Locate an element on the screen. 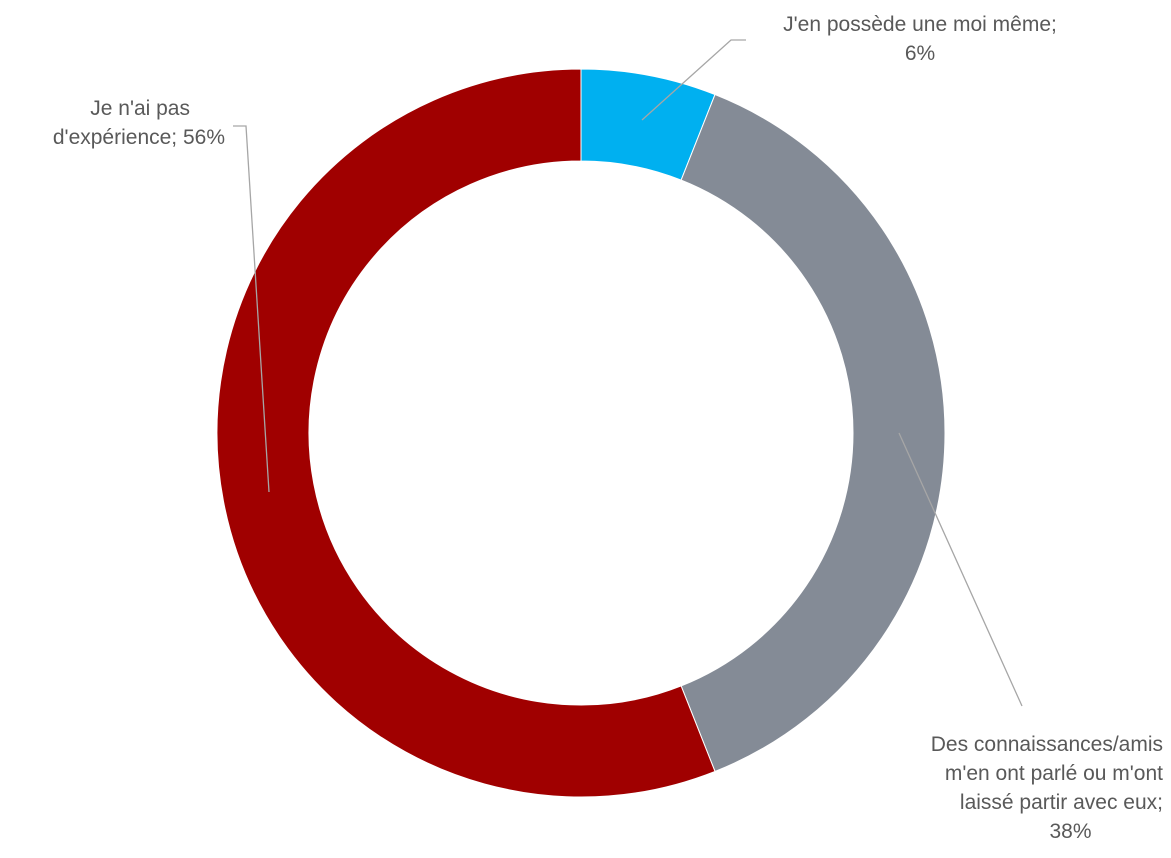 The image size is (1171, 858). slice-label-line: J'en possède une moi même; is located at coordinates (920, 24).